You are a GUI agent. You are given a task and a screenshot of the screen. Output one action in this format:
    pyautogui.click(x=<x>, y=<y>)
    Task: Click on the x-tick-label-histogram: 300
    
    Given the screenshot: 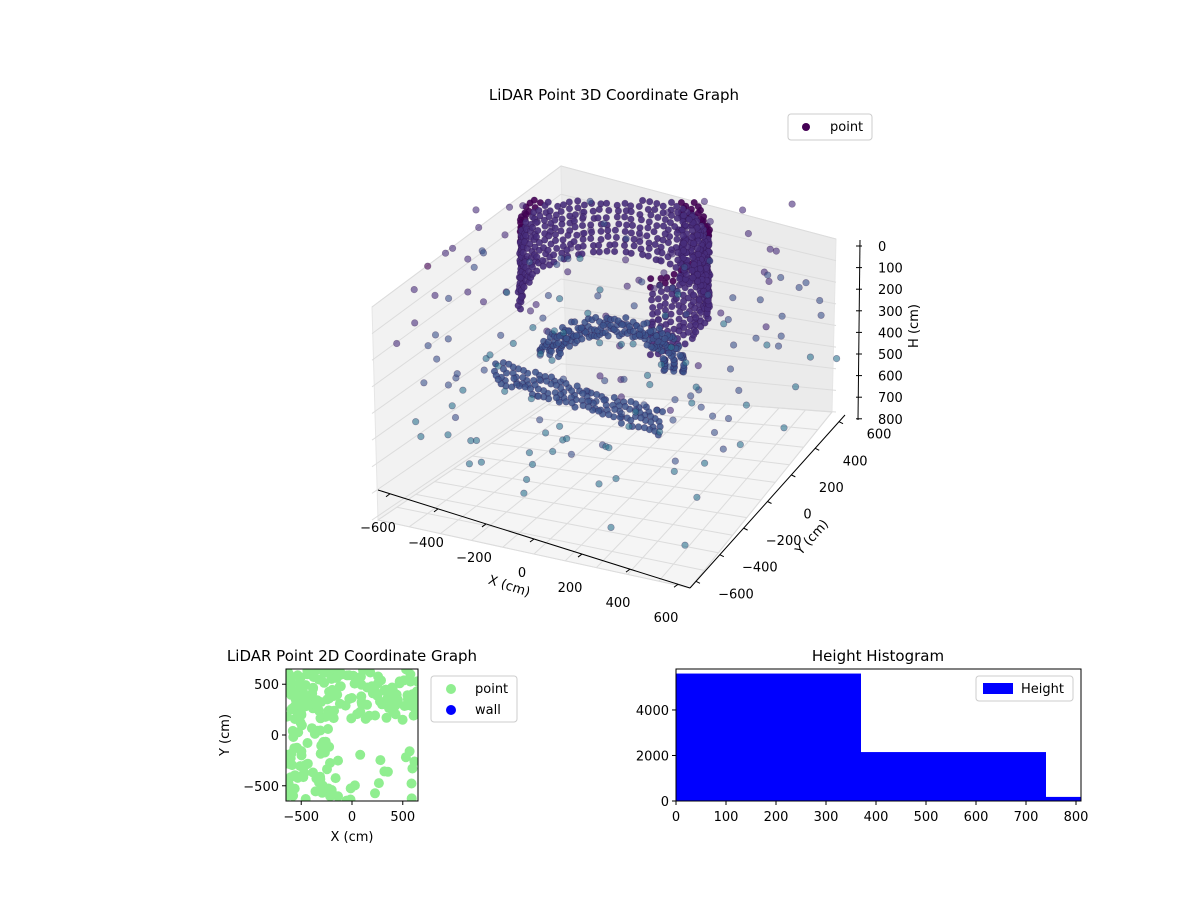 What is the action you would take?
    pyautogui.click(x=826, y=817)
    